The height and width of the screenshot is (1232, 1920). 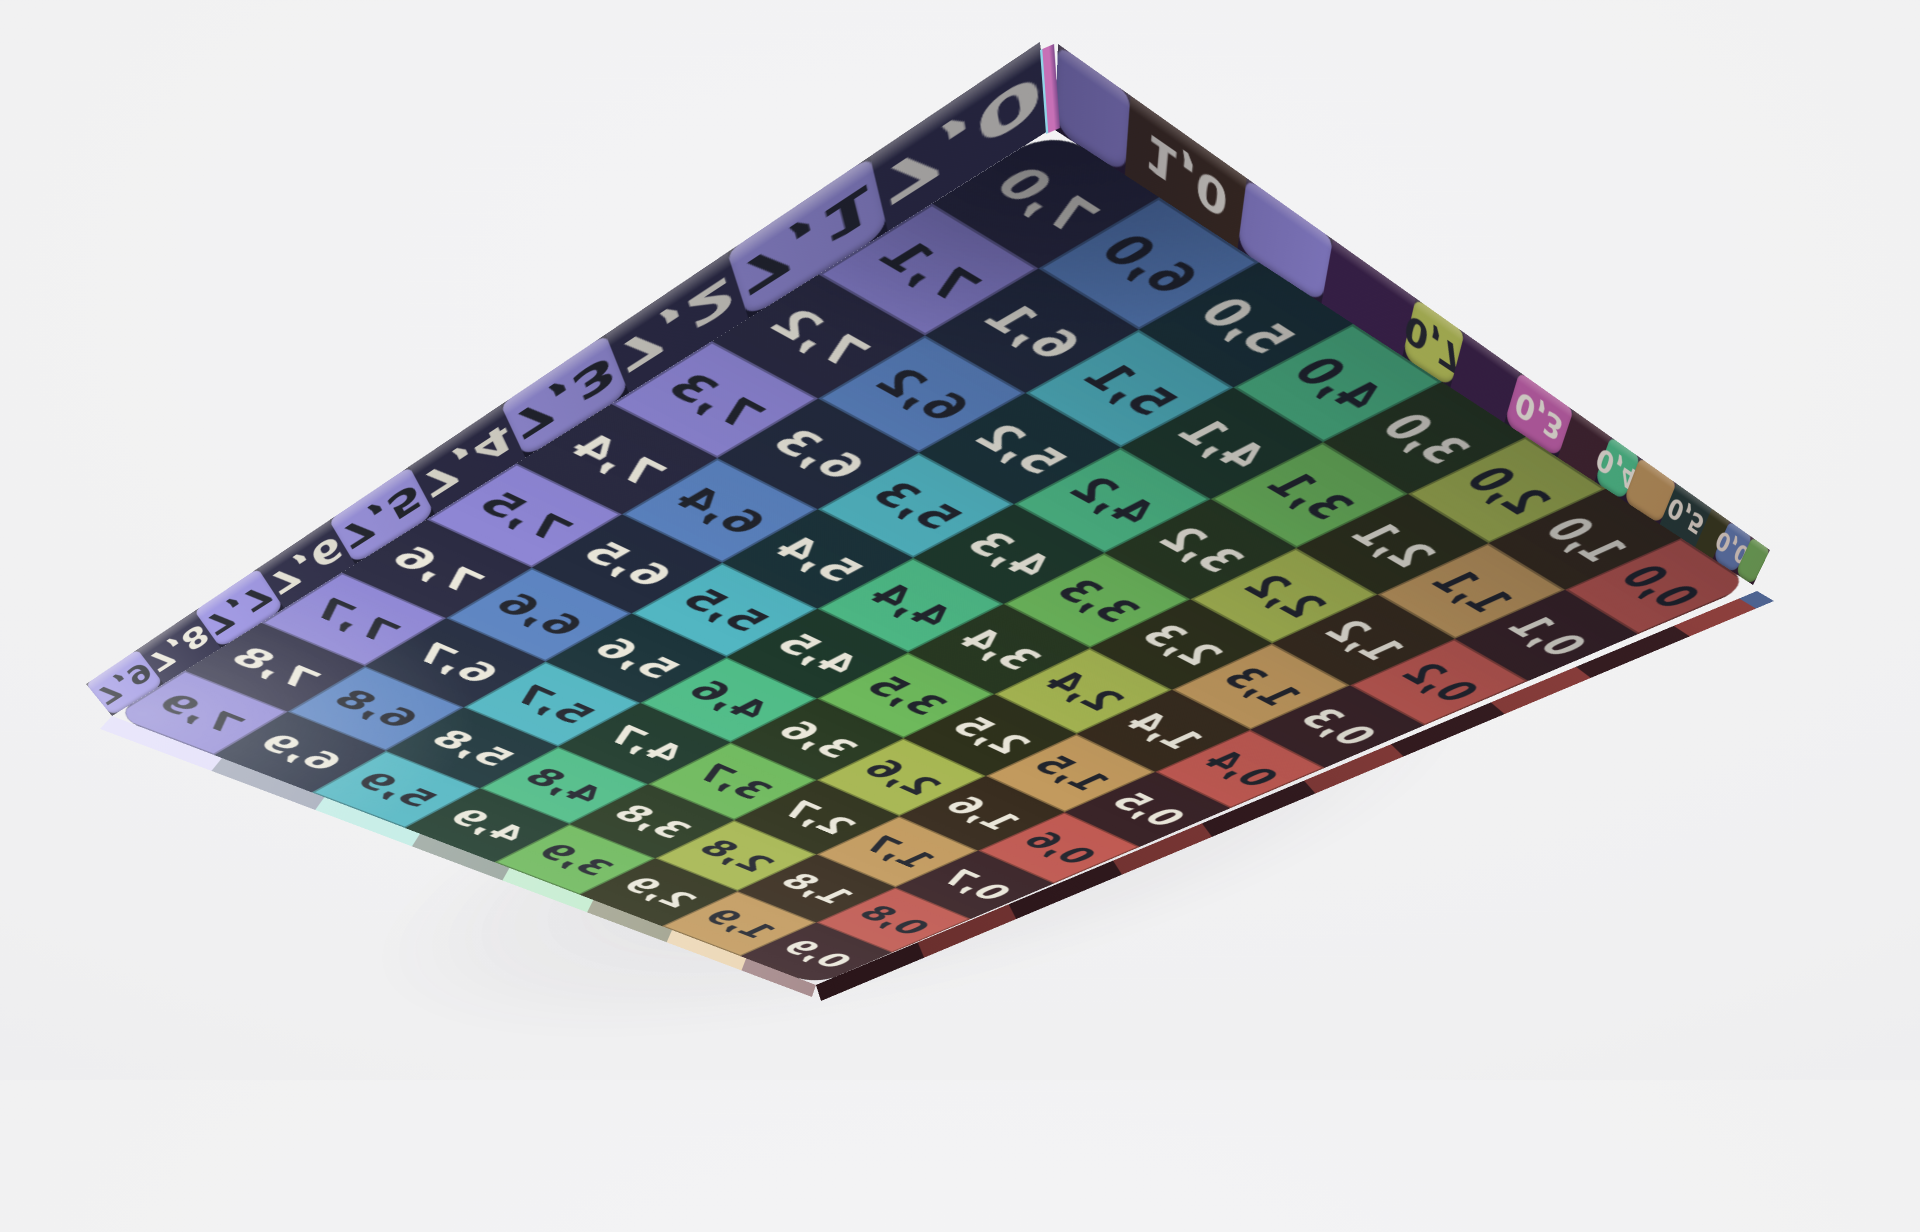 I want to click on cell-label: 6,3, so click(x=818, y=455).